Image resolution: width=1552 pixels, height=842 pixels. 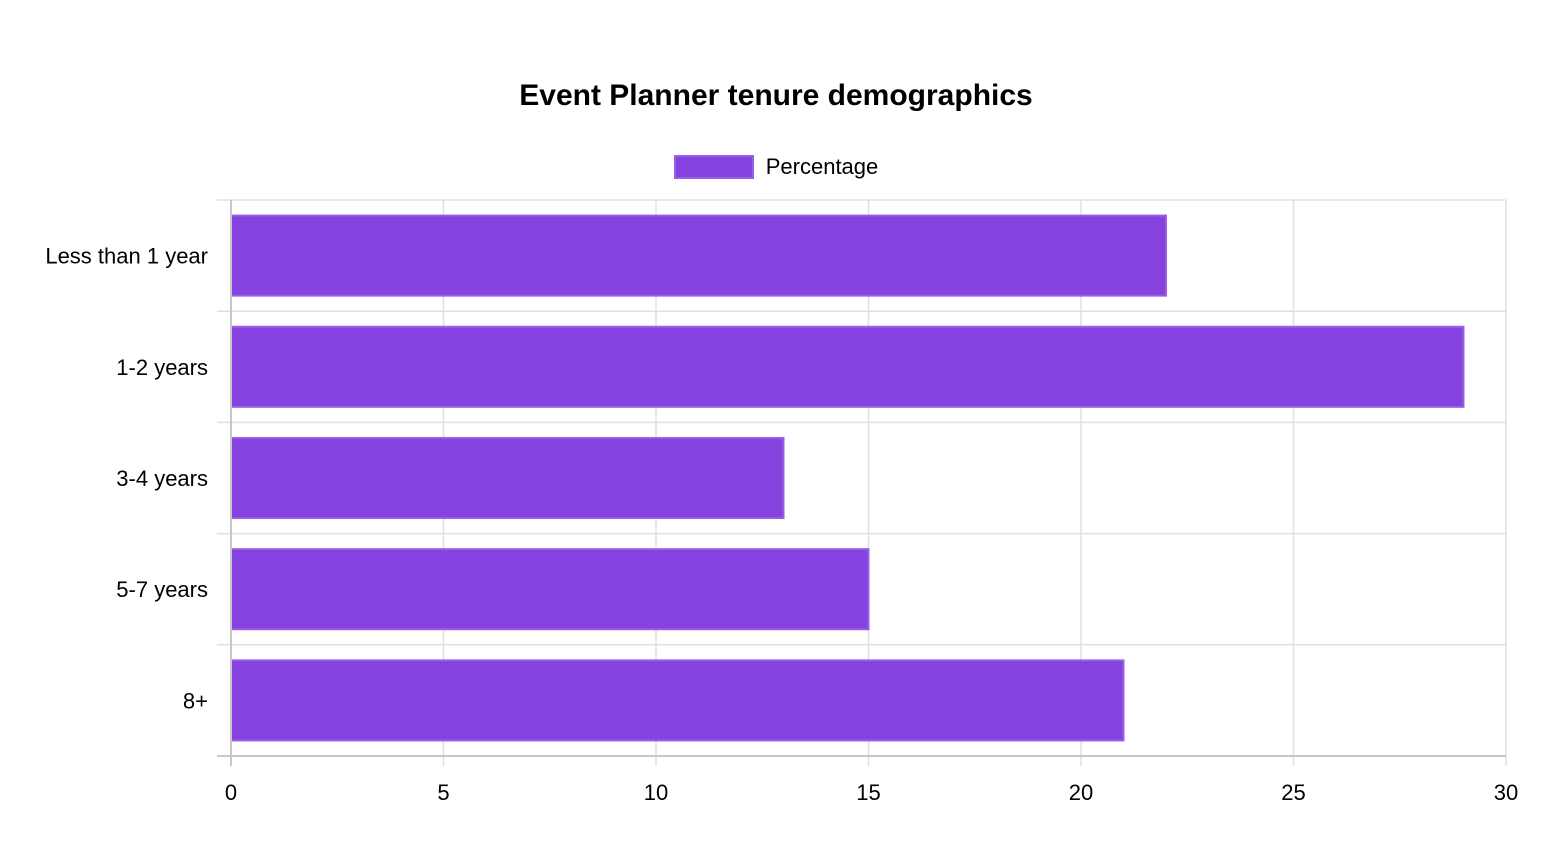 I want to click on legend-label: Percentage, so click(x=822, y=166).